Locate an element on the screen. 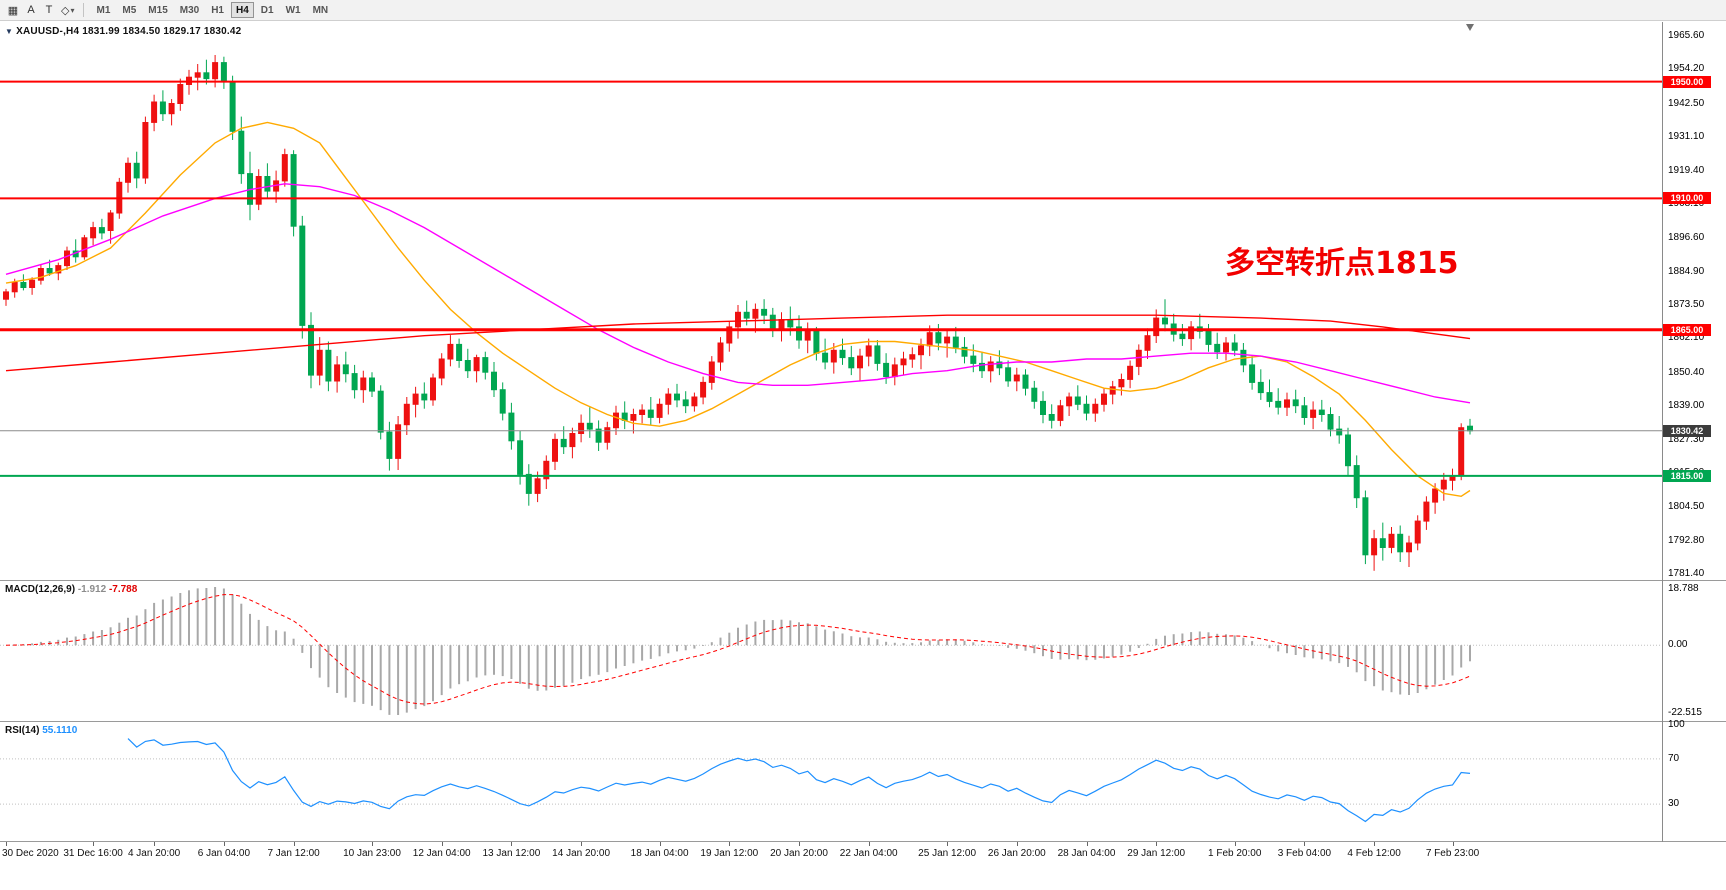 This screenshot has height=890, width=1726. timeframe-button-h4: H4 is located at coordinates (242, 10).